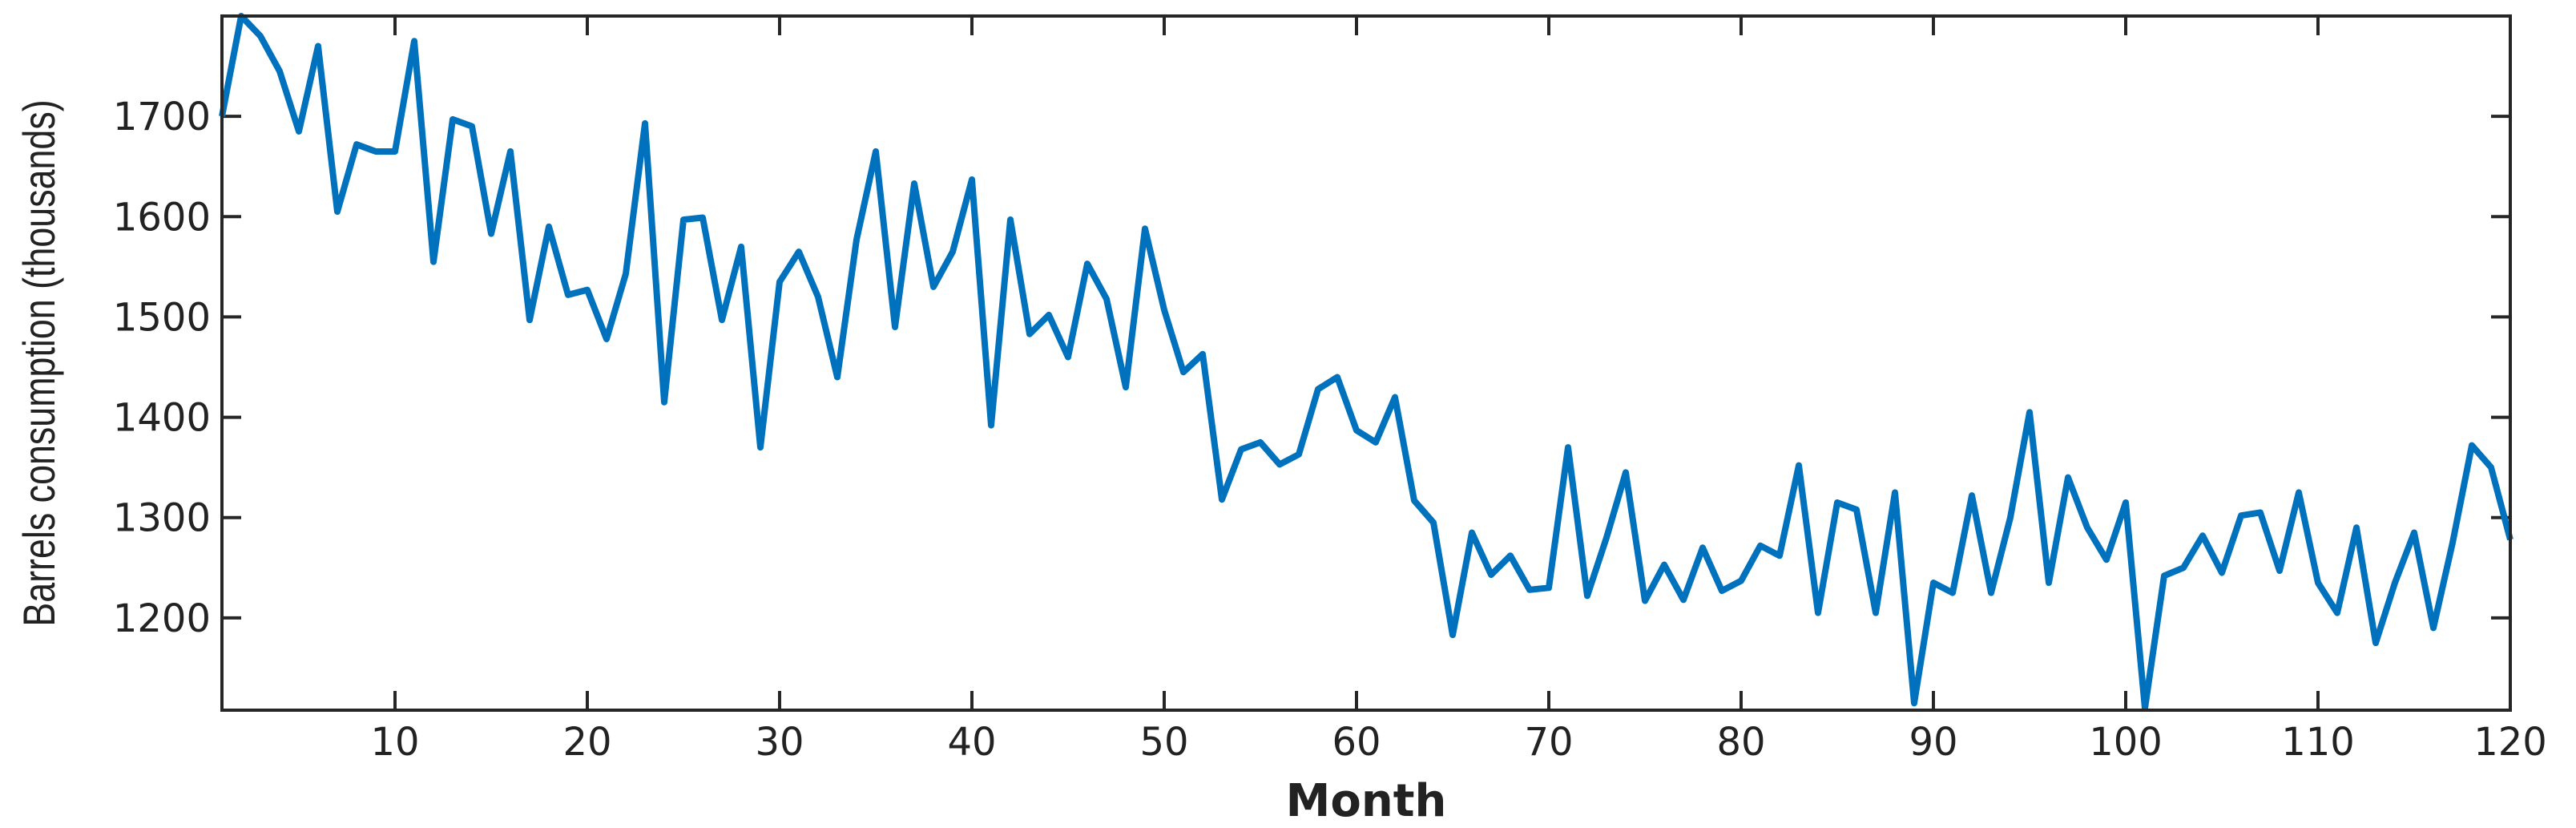 The image size is (2576, 828). Describe the element at coordinates (1933, 742) in the screenshot. I see `x-tick-label: 90` at that location.